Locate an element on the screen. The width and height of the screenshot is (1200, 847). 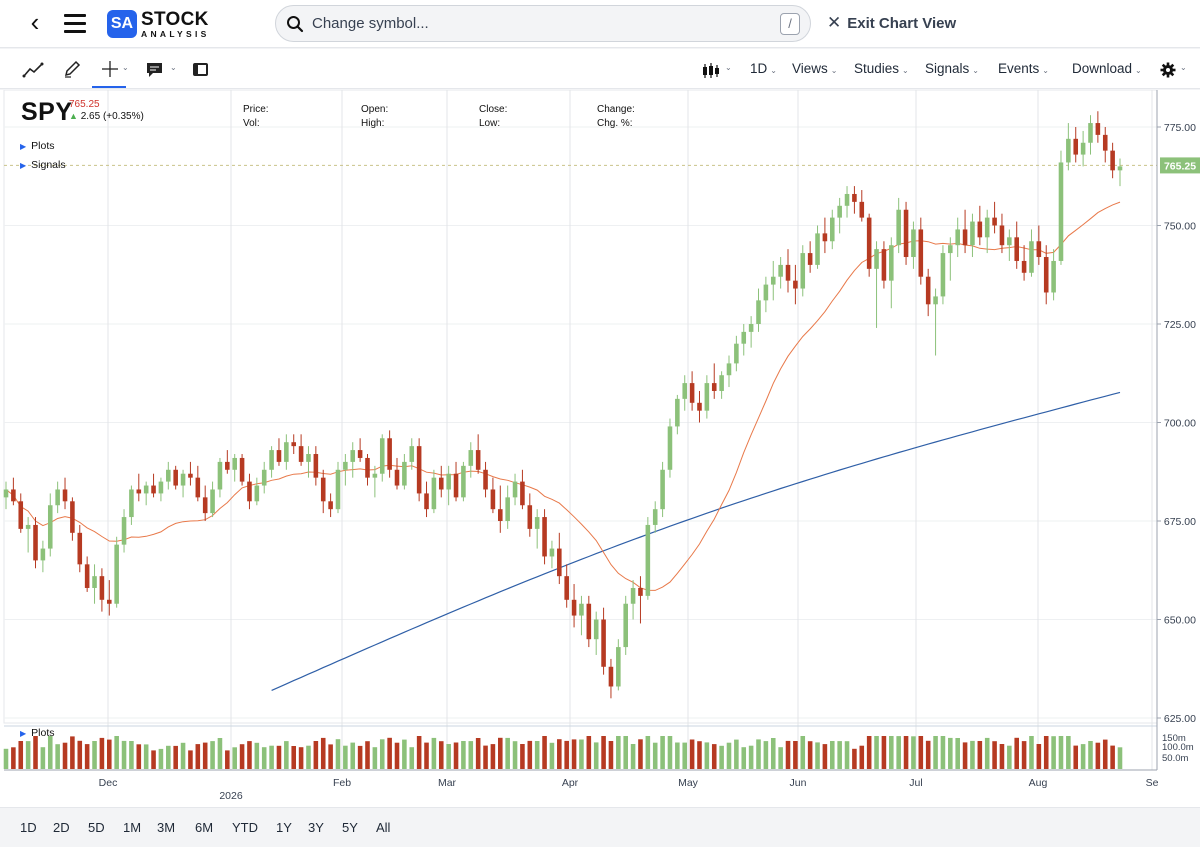
range-button-5y: 5Y is located at coordinates (350, 827).